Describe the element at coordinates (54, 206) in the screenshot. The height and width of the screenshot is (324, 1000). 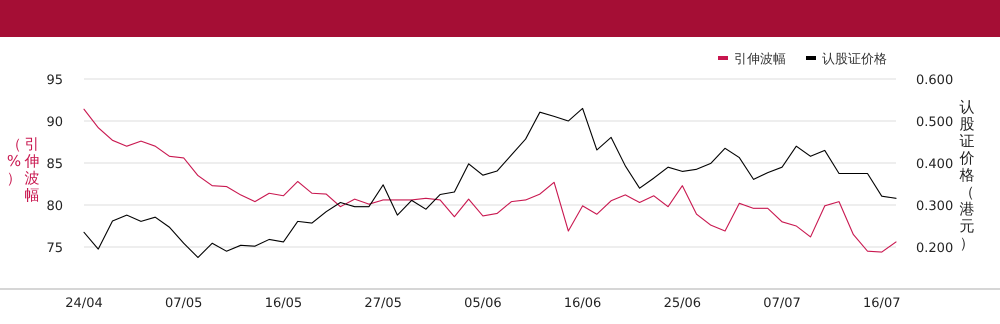
I see `y-tick-label: 80` at that location.